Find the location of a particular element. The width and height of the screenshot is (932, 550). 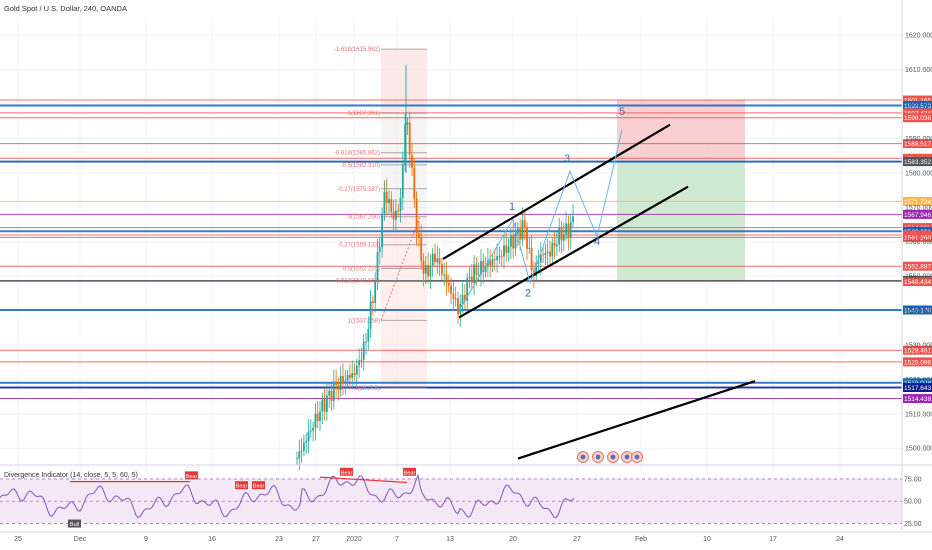

fib-connector is located at coordinates (400, 268).